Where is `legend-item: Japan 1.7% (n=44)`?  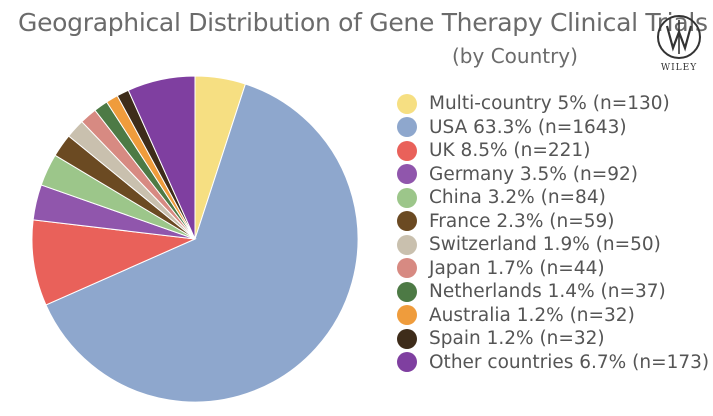 legend-item: Japan 1.7% (n=44) is located at coordinates (553, 269).